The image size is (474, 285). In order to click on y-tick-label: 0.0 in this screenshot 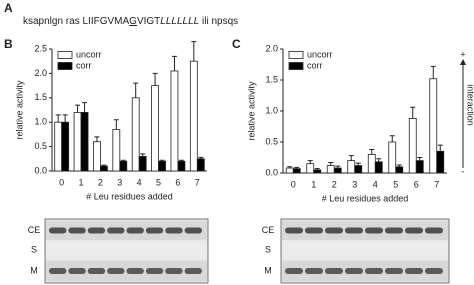, I will do `click(40, 170)`.